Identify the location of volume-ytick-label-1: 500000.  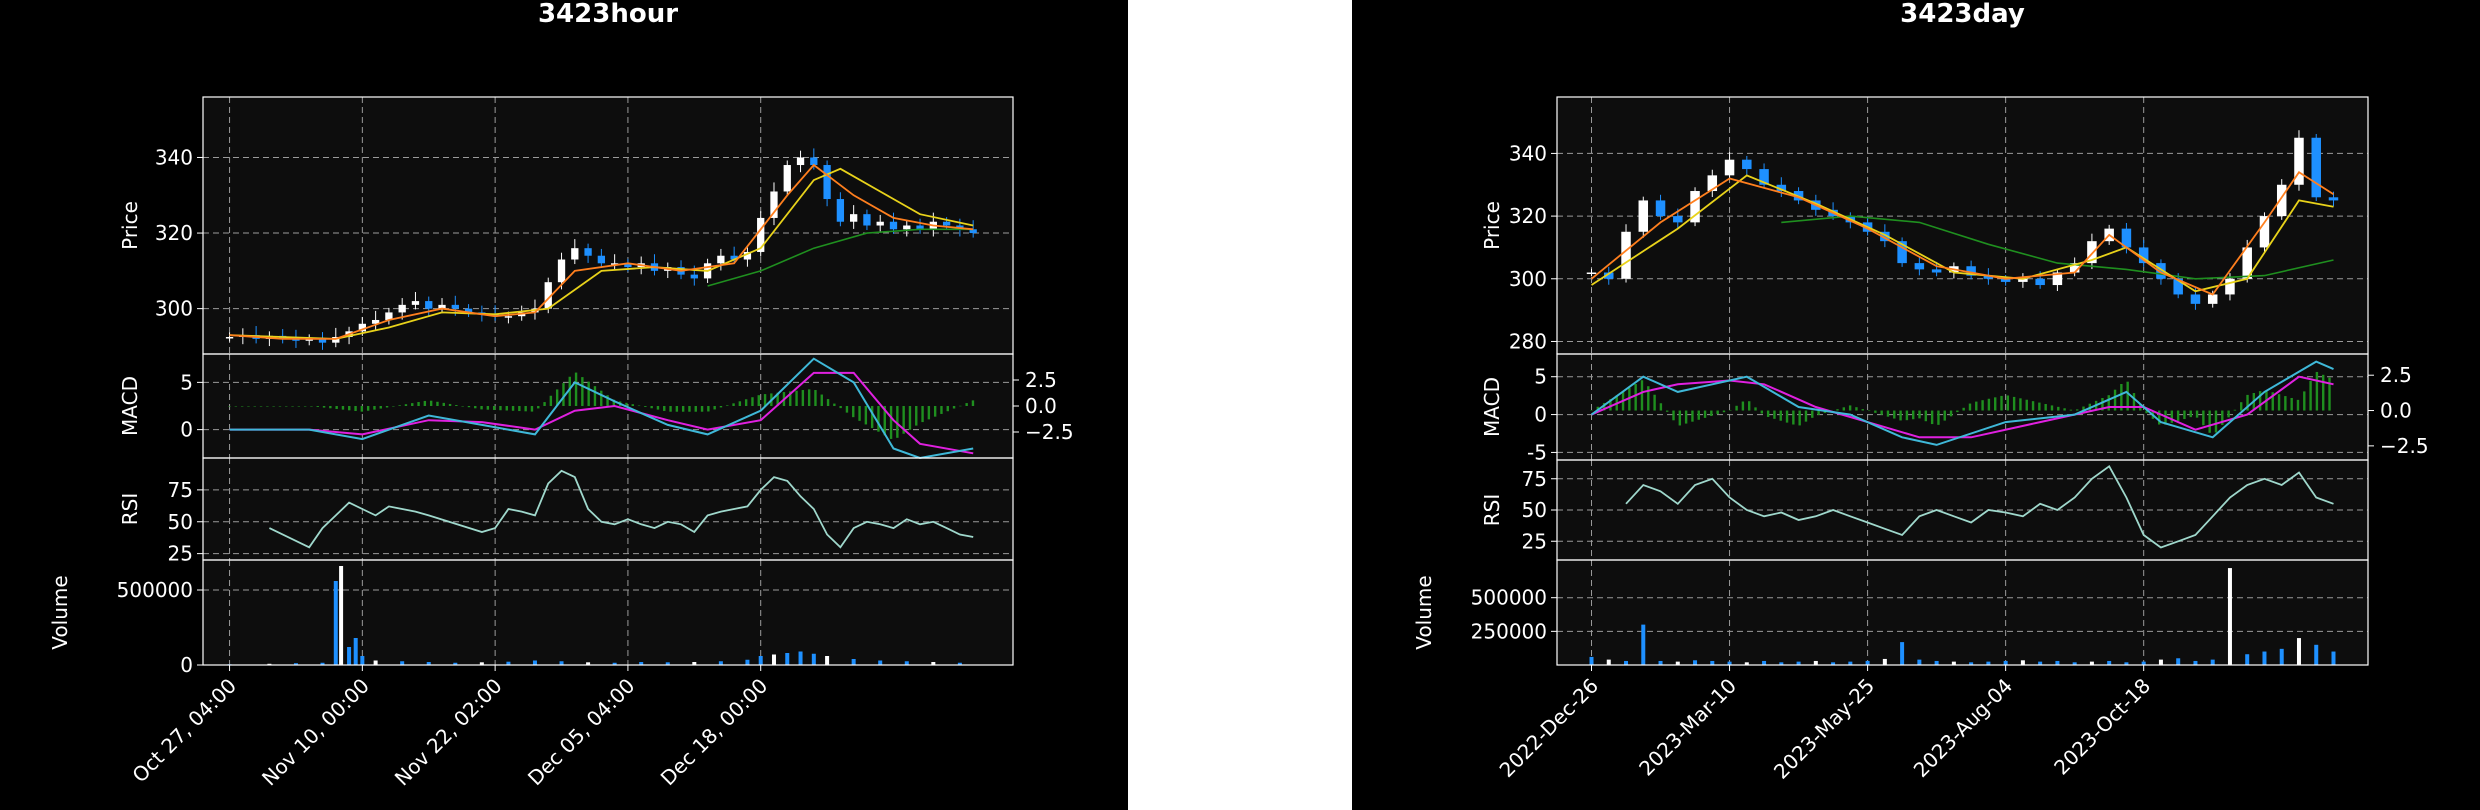
(1509, 598).